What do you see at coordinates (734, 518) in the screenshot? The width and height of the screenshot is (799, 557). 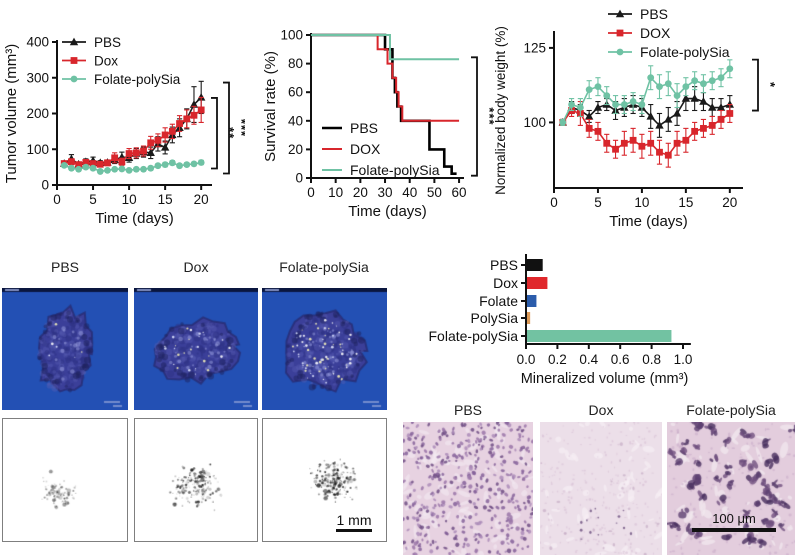 I see `scale-bar-100um-label: 100 μm` at bounding box center [734, 518].